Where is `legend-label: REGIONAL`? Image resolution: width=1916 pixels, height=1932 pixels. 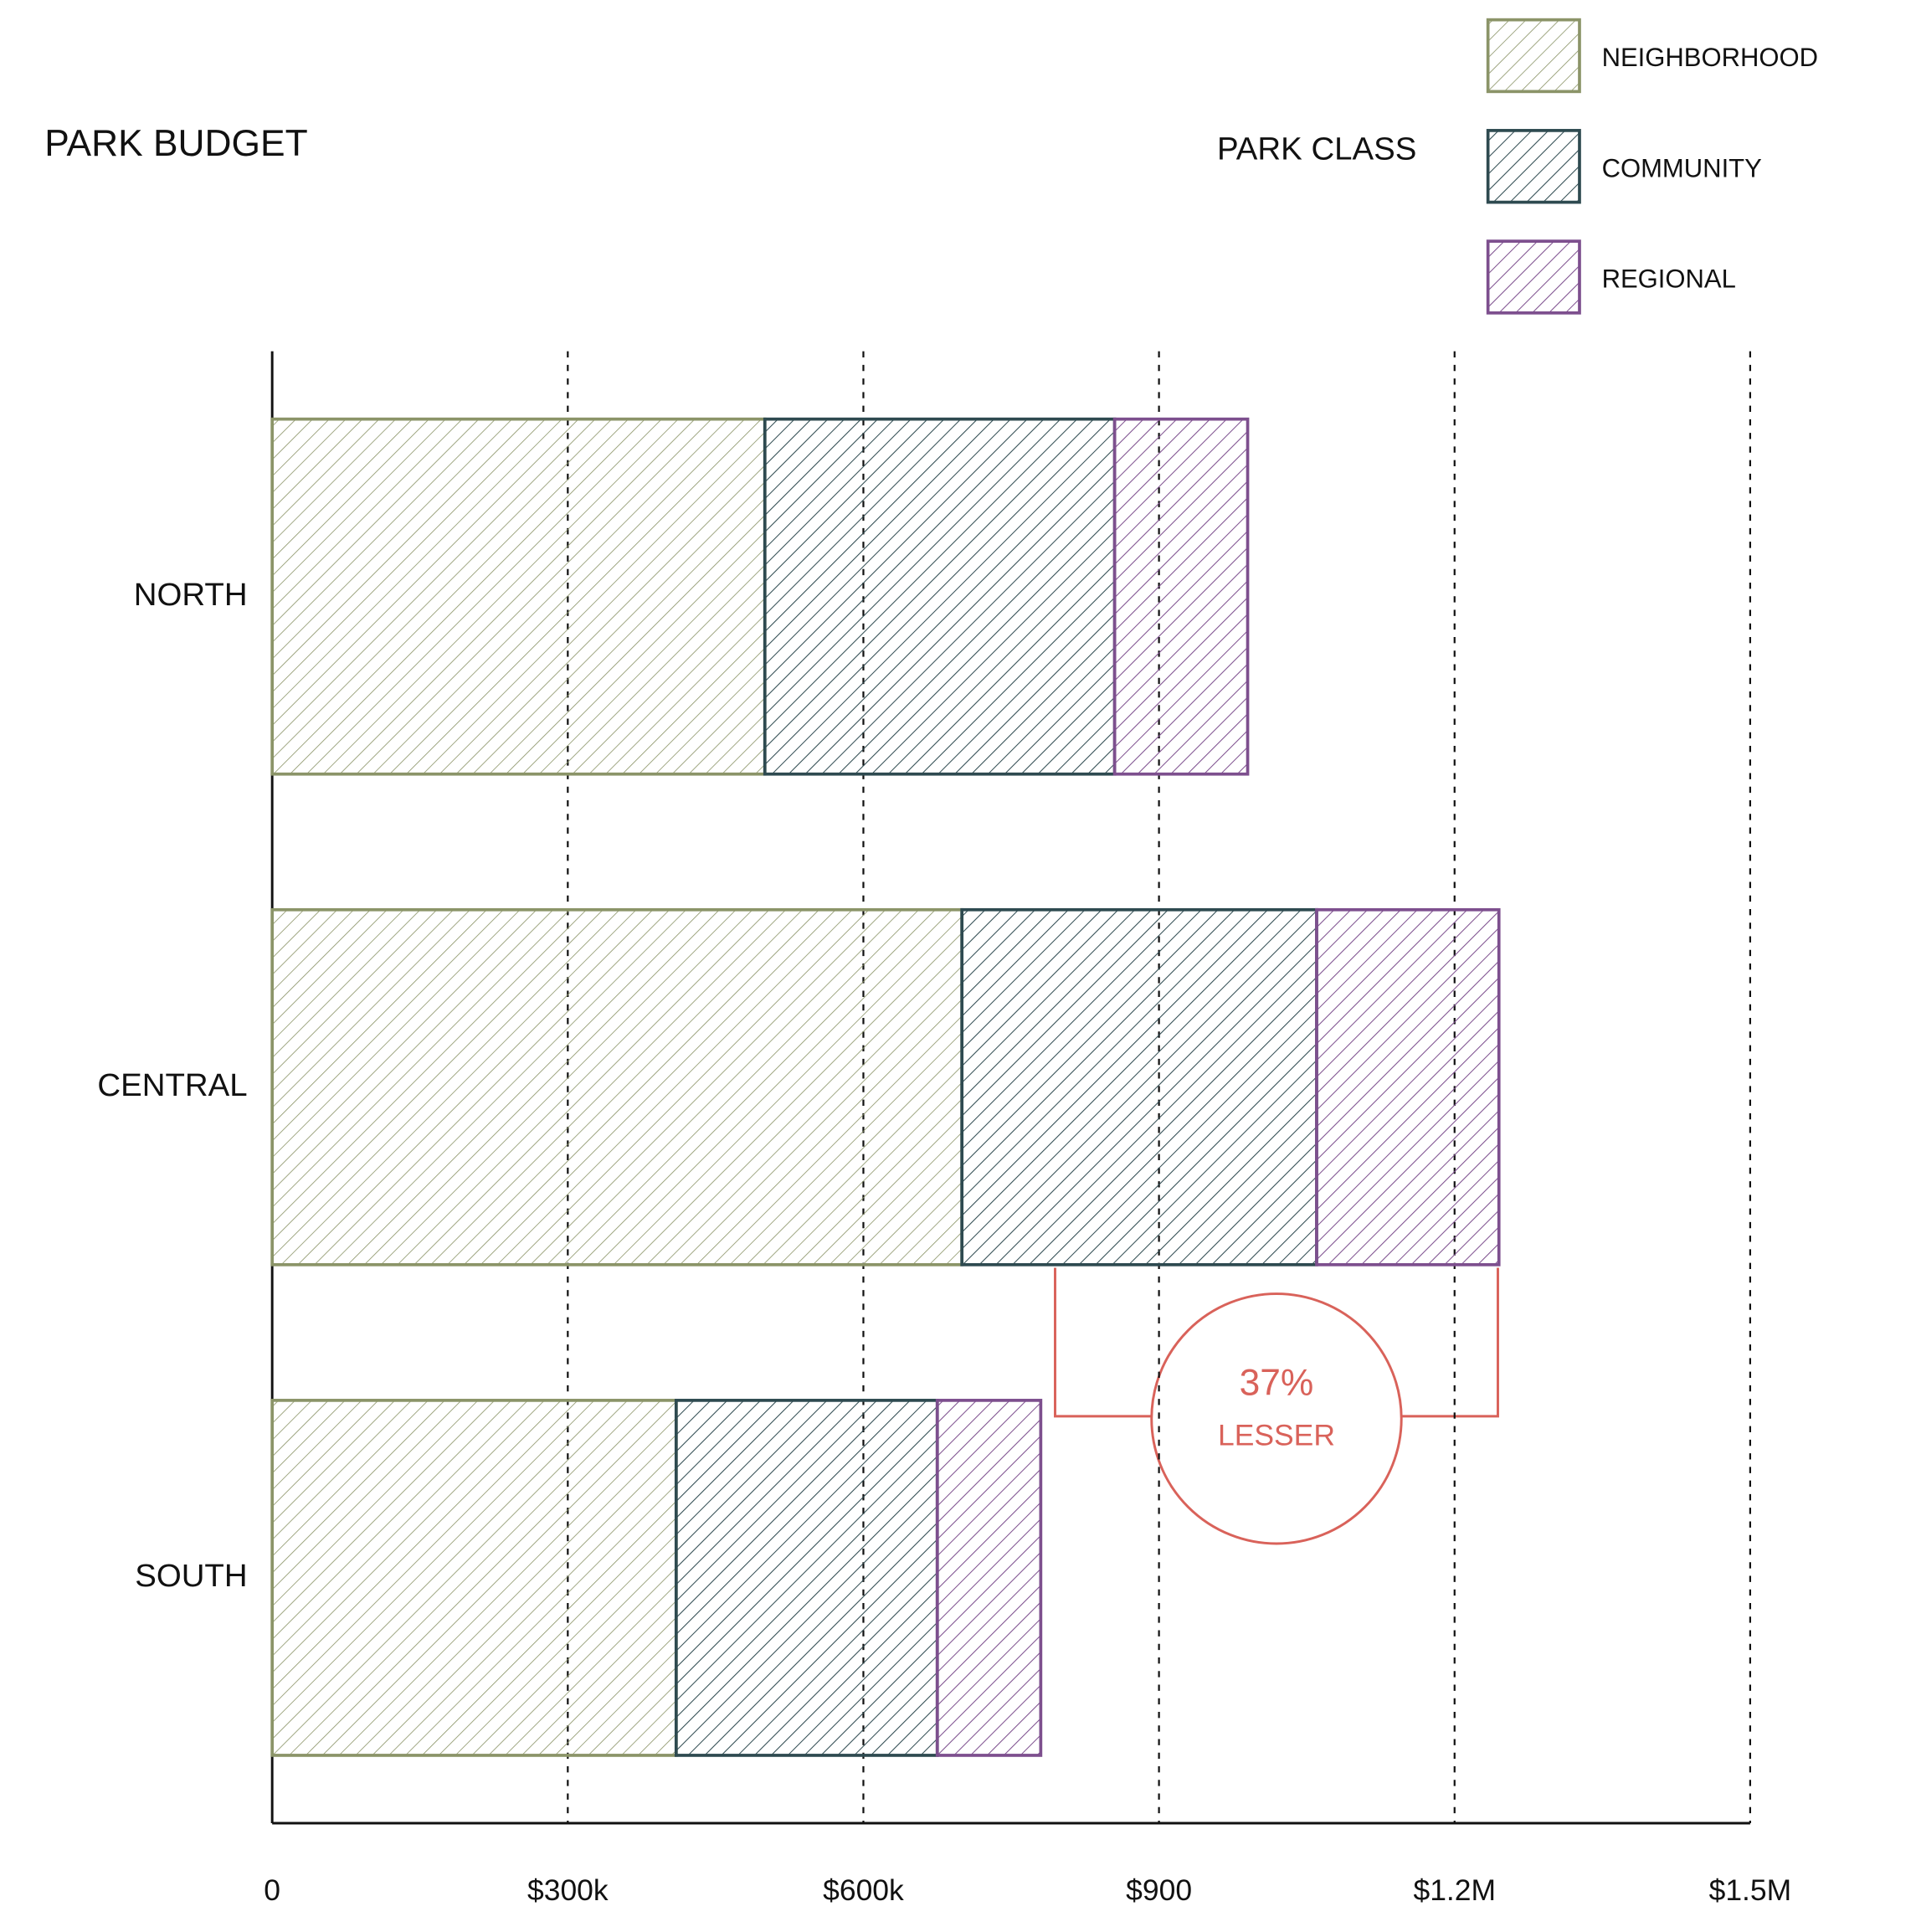
legend-label: REGIONAL is located at coordinates (1669, 280).